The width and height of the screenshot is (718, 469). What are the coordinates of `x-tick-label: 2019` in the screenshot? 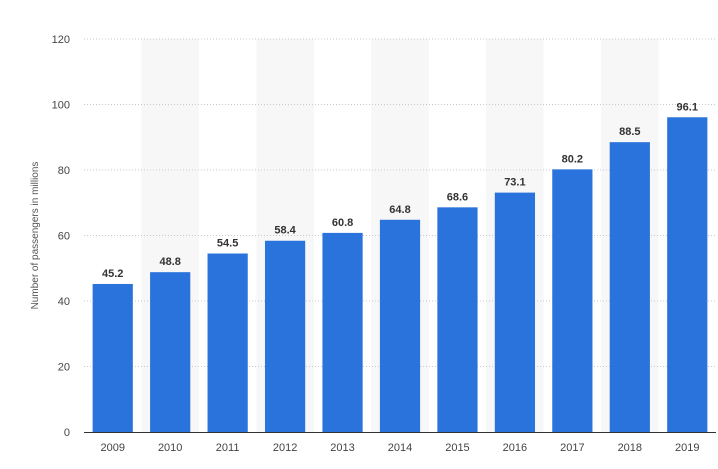 It's located at (687, 448).